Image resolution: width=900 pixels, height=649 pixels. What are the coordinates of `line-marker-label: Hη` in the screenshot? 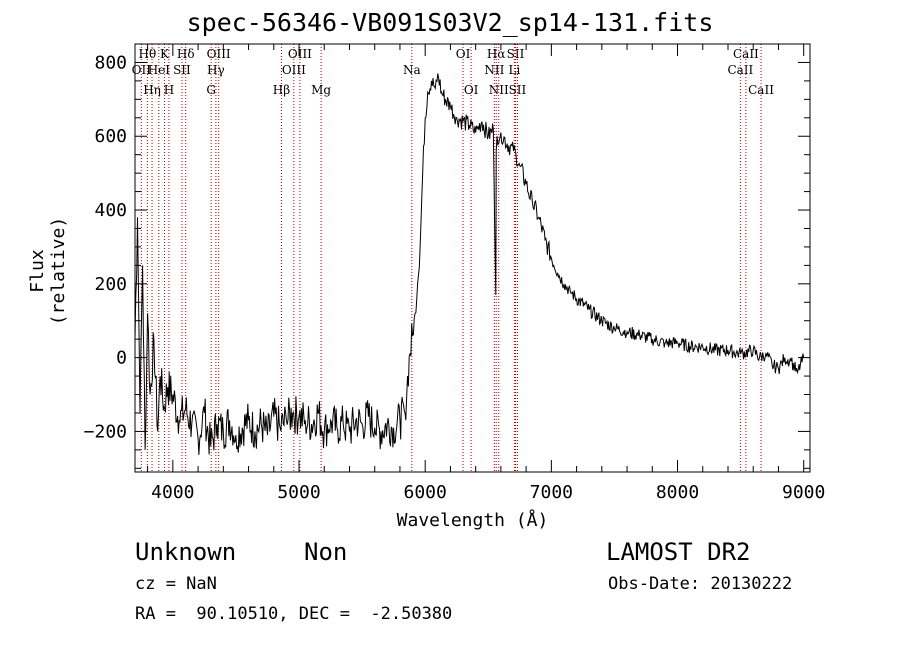 It's located at (152, 90).